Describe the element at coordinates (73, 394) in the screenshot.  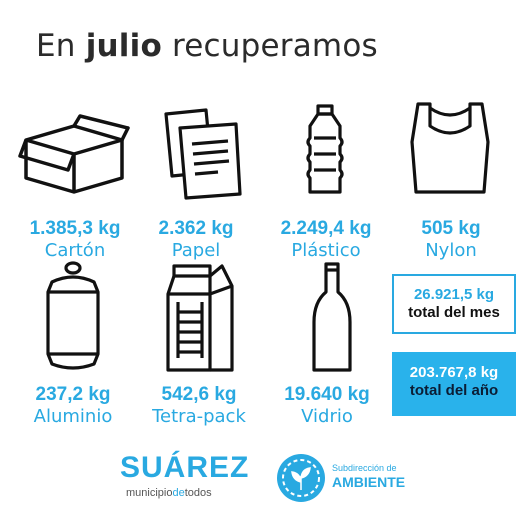
I see `amount: 237,2 kg` at that location.